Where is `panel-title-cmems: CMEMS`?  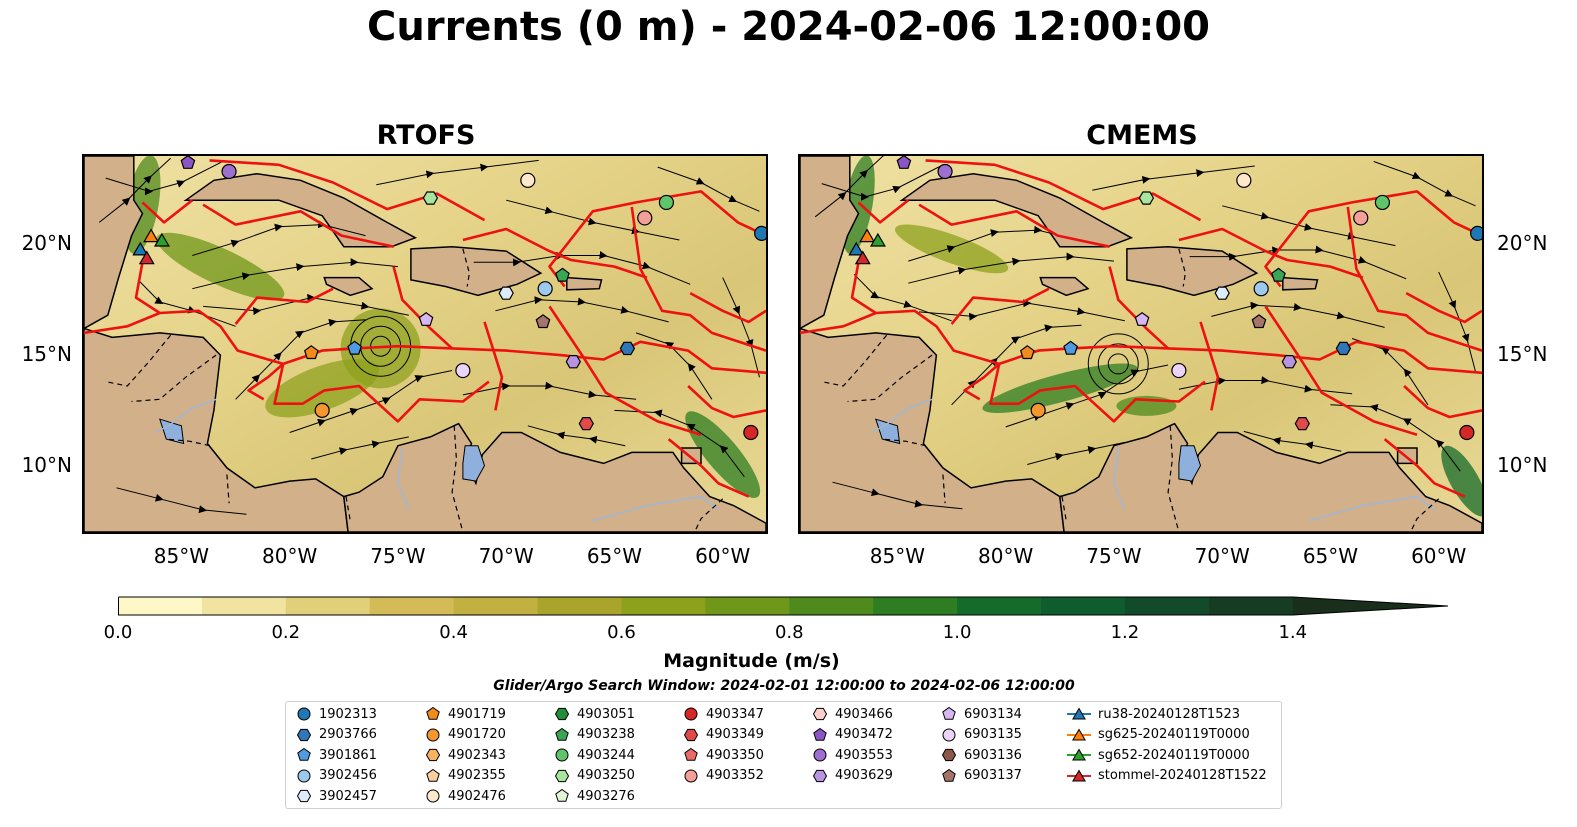
panel-title-cmems: CMEMS is located at coordinates (1142, 135).